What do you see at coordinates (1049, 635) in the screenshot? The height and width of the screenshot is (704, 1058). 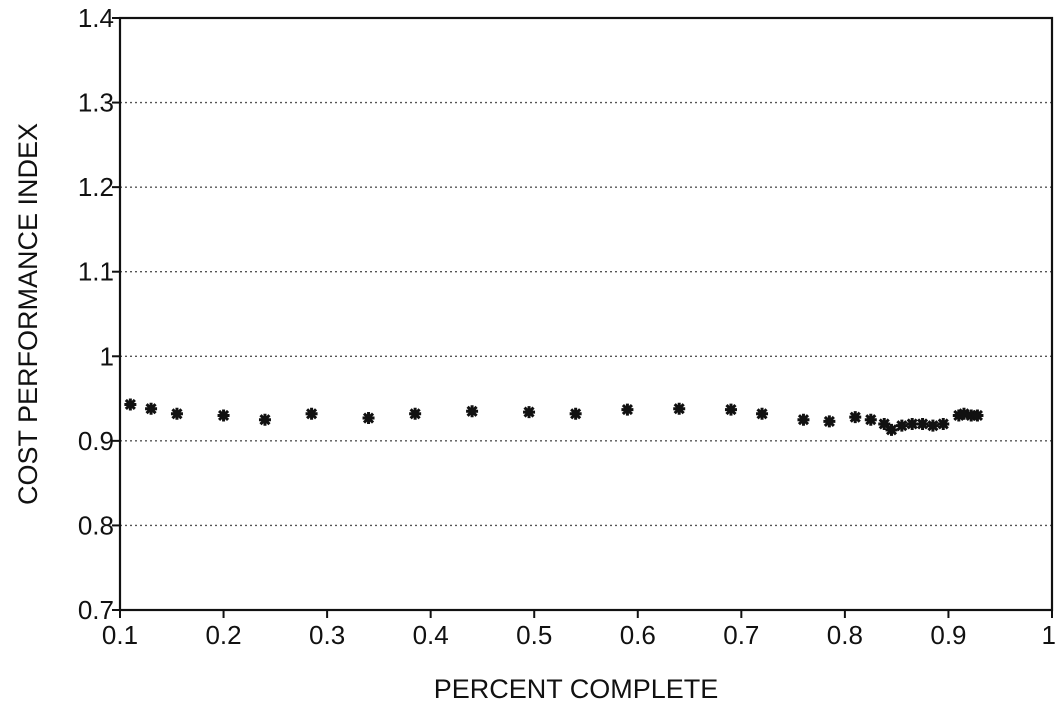 I see `x-tick-label: 1` at bounding box center [1049, 635].